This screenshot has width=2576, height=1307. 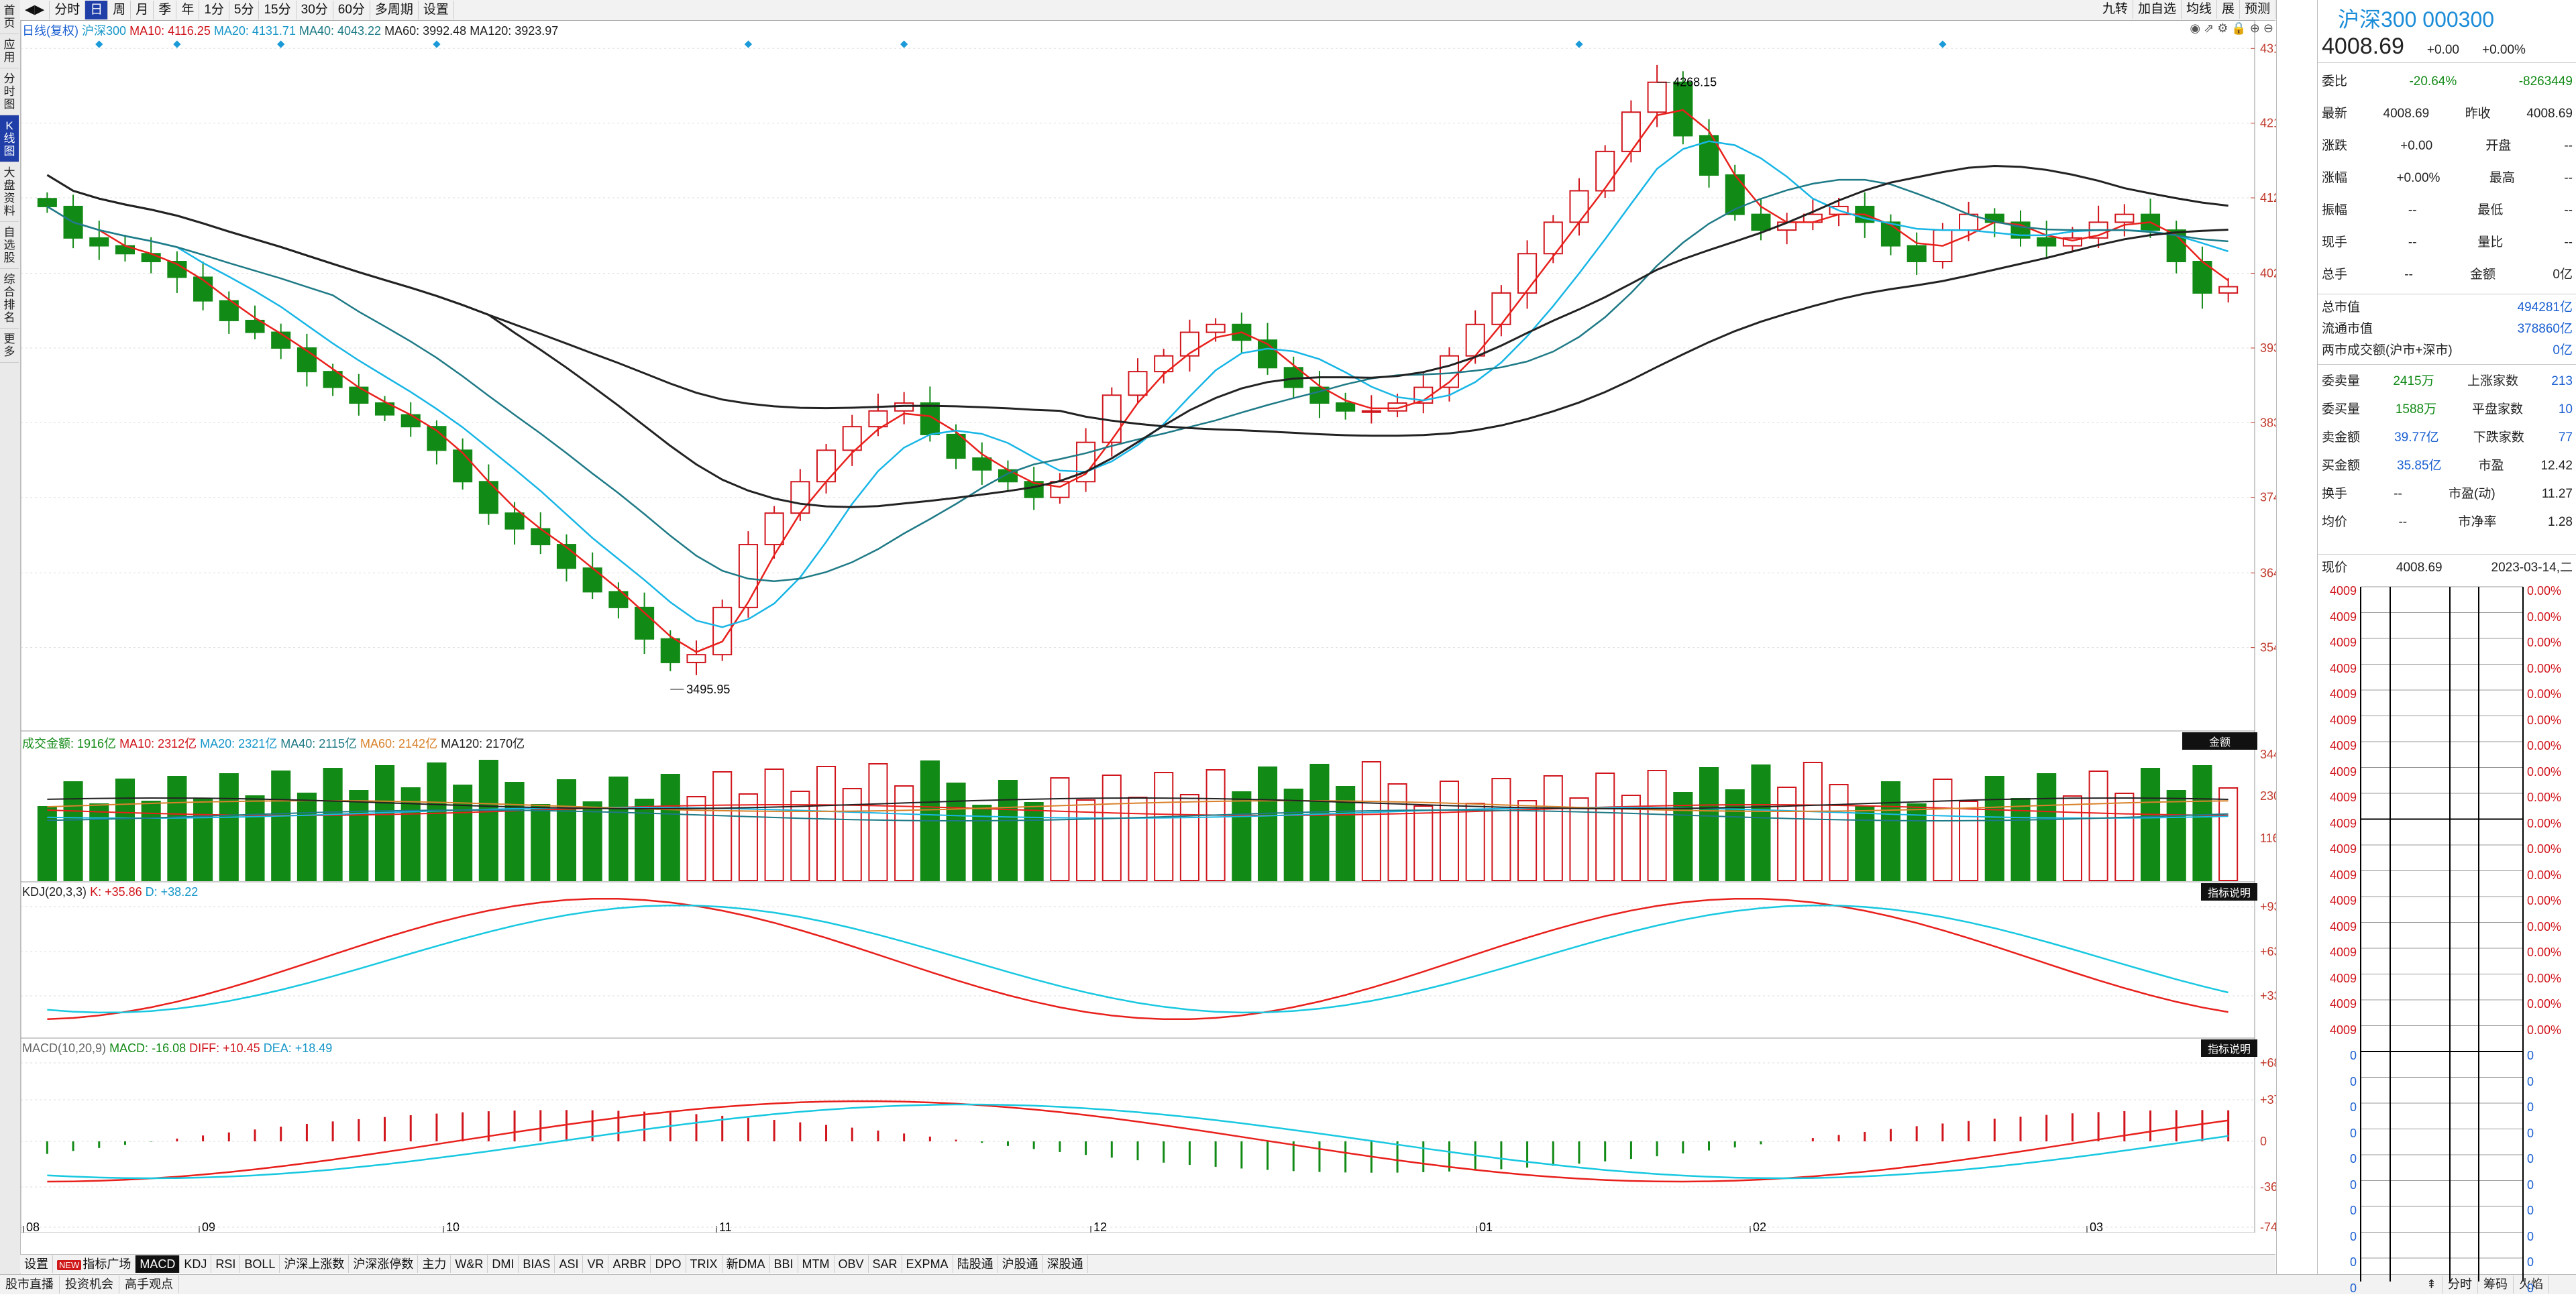 What do you see at coordinates (165, 10) in the screenshot?
I see `period-button-4: 季` at bounding box center [165, 10].